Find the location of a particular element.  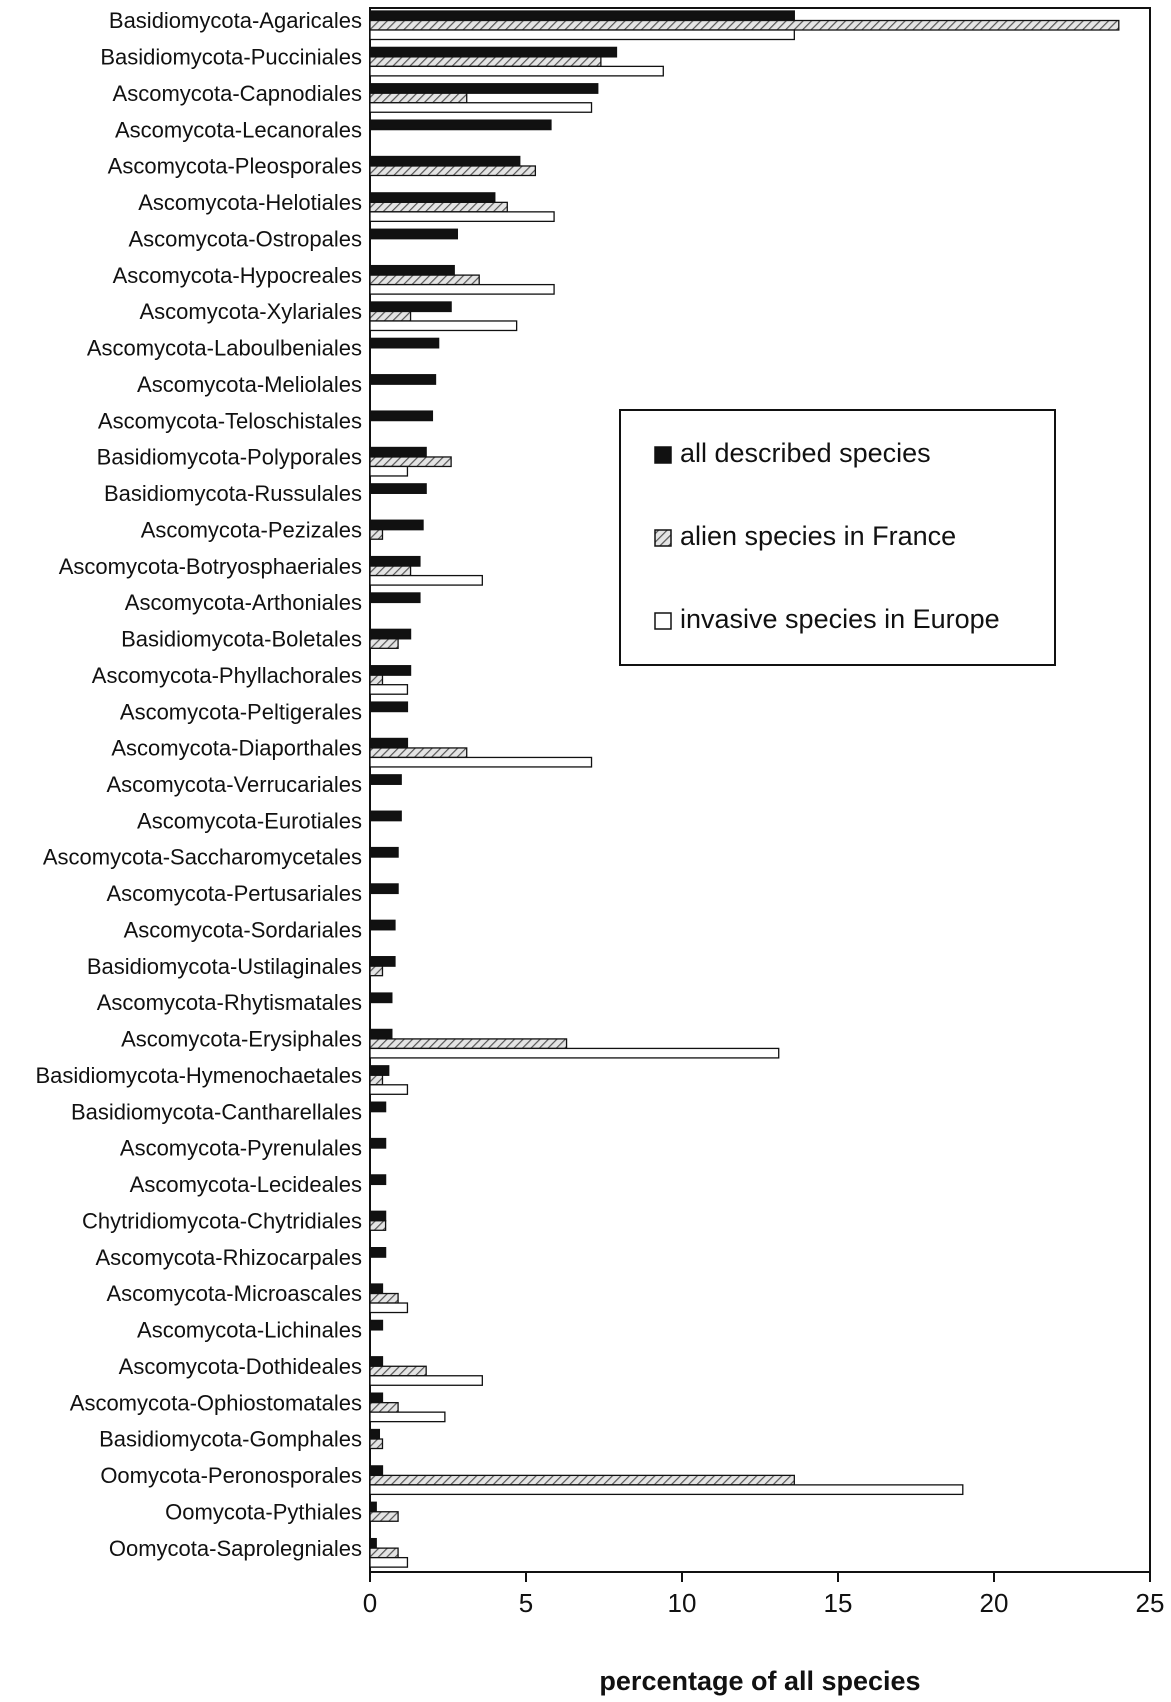

category-label: Basidiomycota-Agaricales is located at coordinates (235, 20).